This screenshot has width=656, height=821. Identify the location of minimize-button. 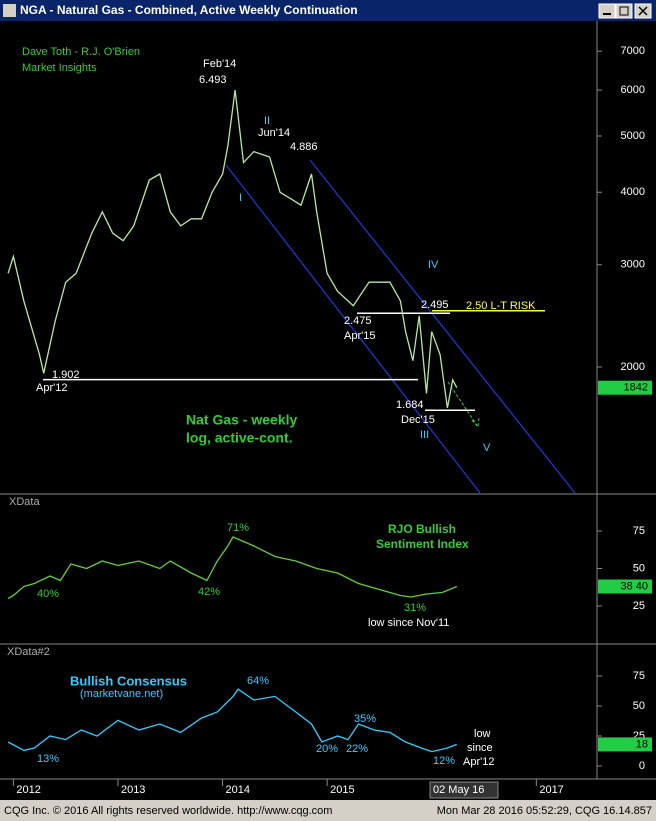
(607, 11).